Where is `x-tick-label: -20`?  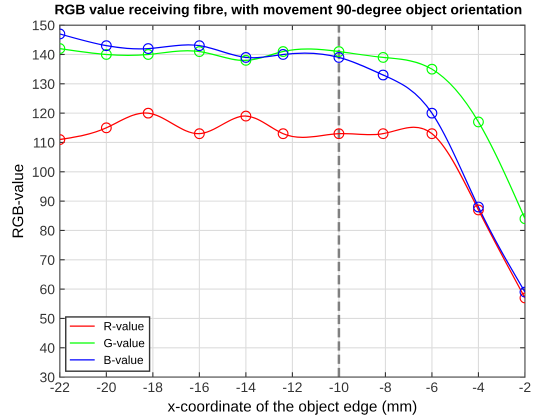
x-tick-label: -20 is located at coordinates (106, 387).